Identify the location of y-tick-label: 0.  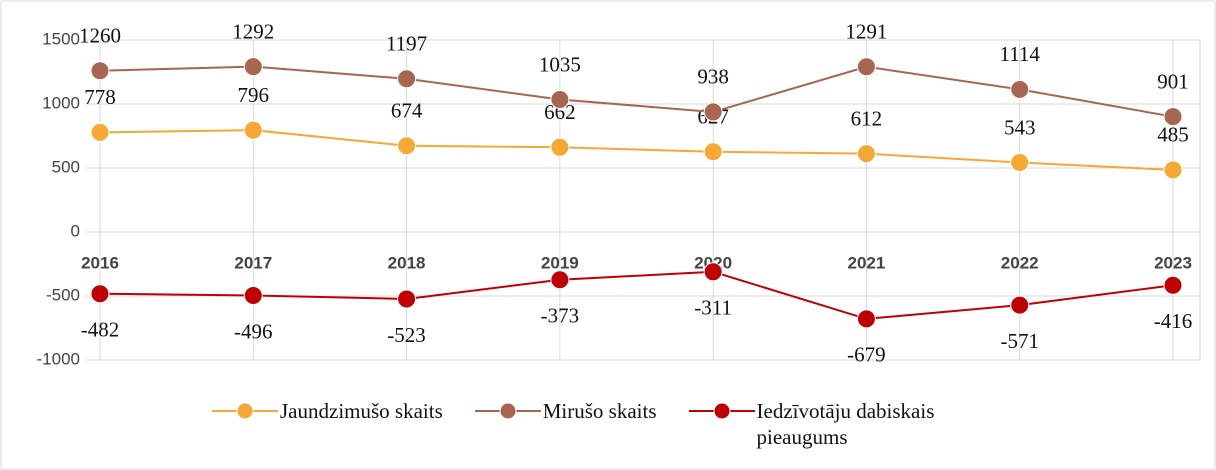
(75, 230).